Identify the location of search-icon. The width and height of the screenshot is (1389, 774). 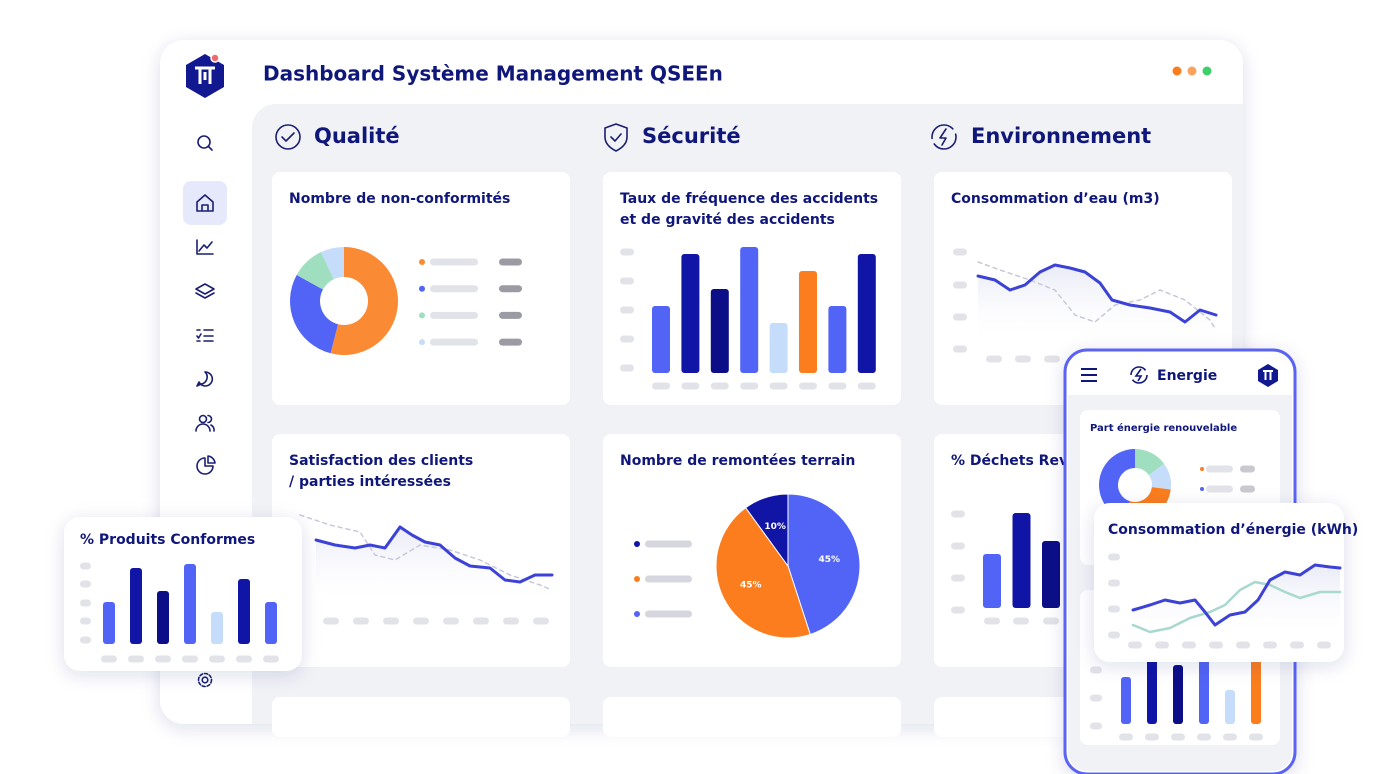
(205, 143).